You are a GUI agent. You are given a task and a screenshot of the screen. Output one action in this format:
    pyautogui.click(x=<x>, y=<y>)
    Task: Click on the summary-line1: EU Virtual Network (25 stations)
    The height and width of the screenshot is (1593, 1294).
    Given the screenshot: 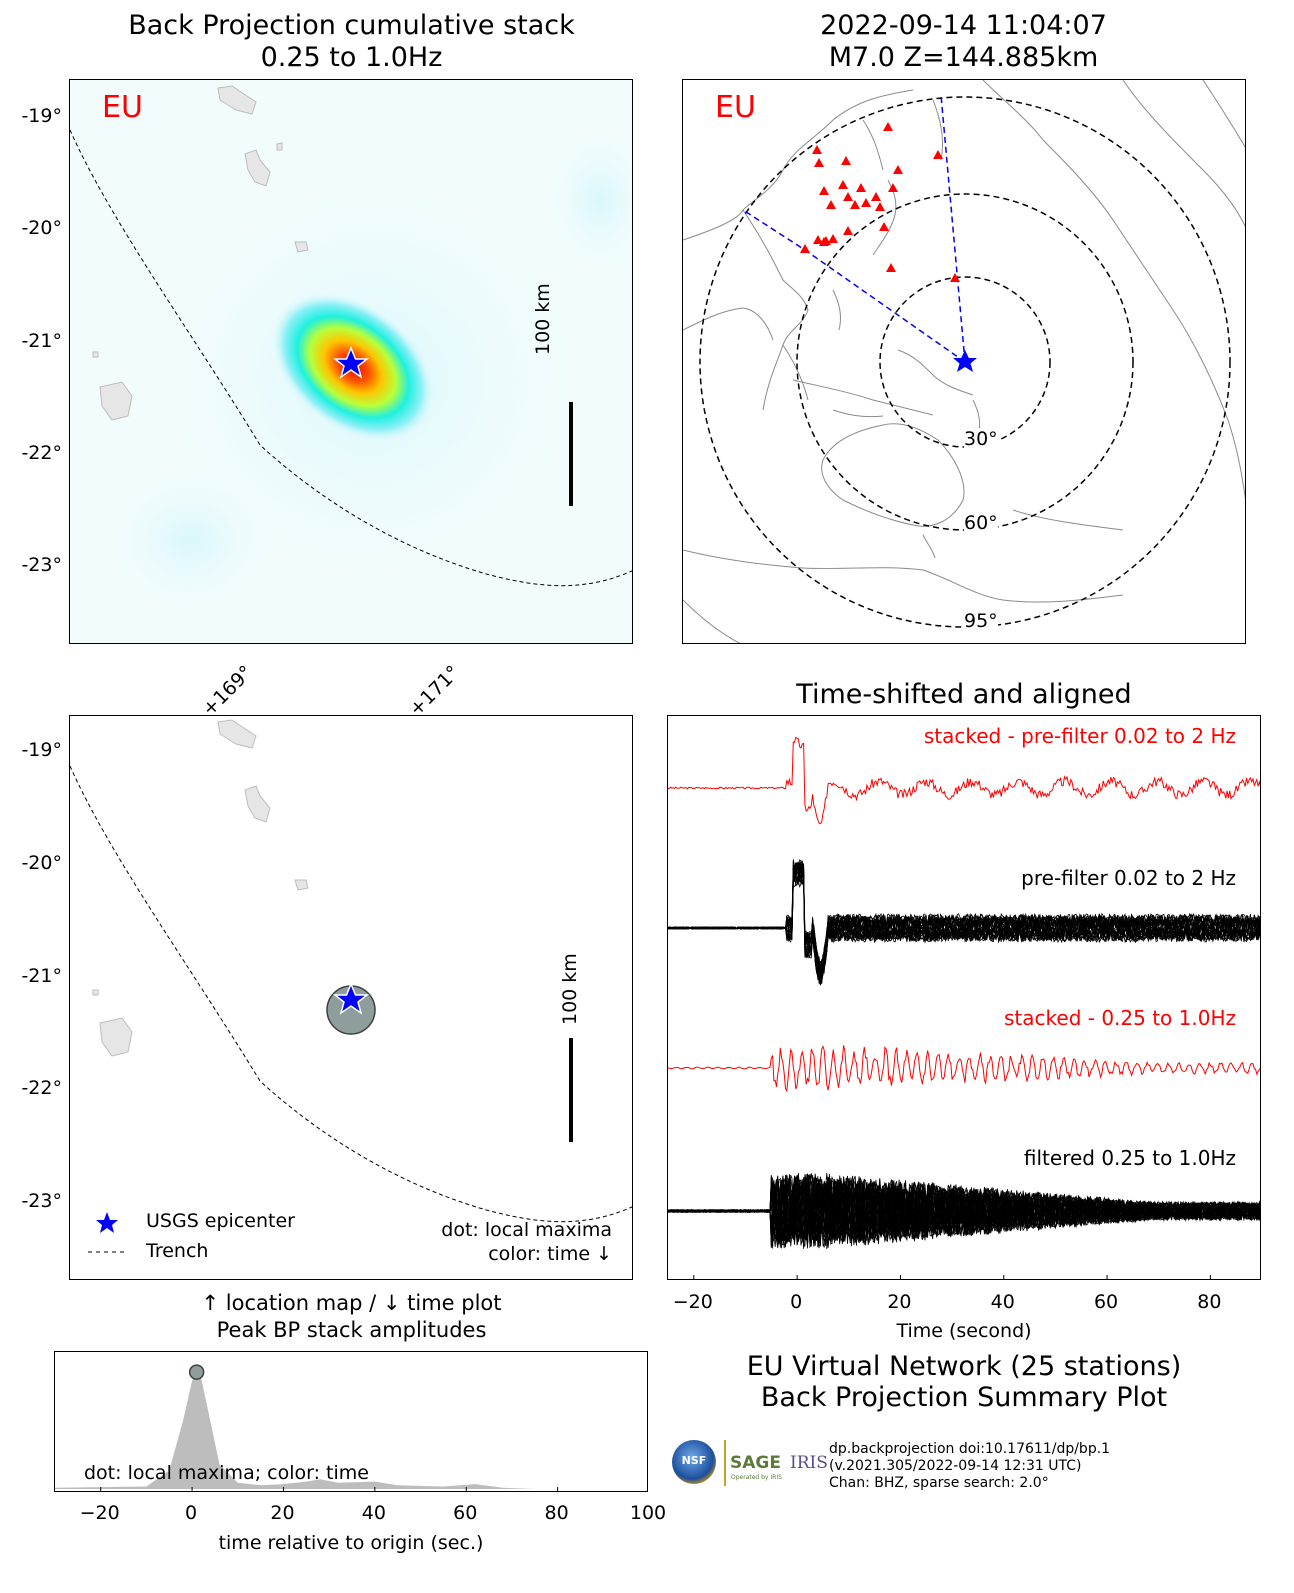 What is the action you would take?
    pyautogui.click(x=964, y=1366)
    